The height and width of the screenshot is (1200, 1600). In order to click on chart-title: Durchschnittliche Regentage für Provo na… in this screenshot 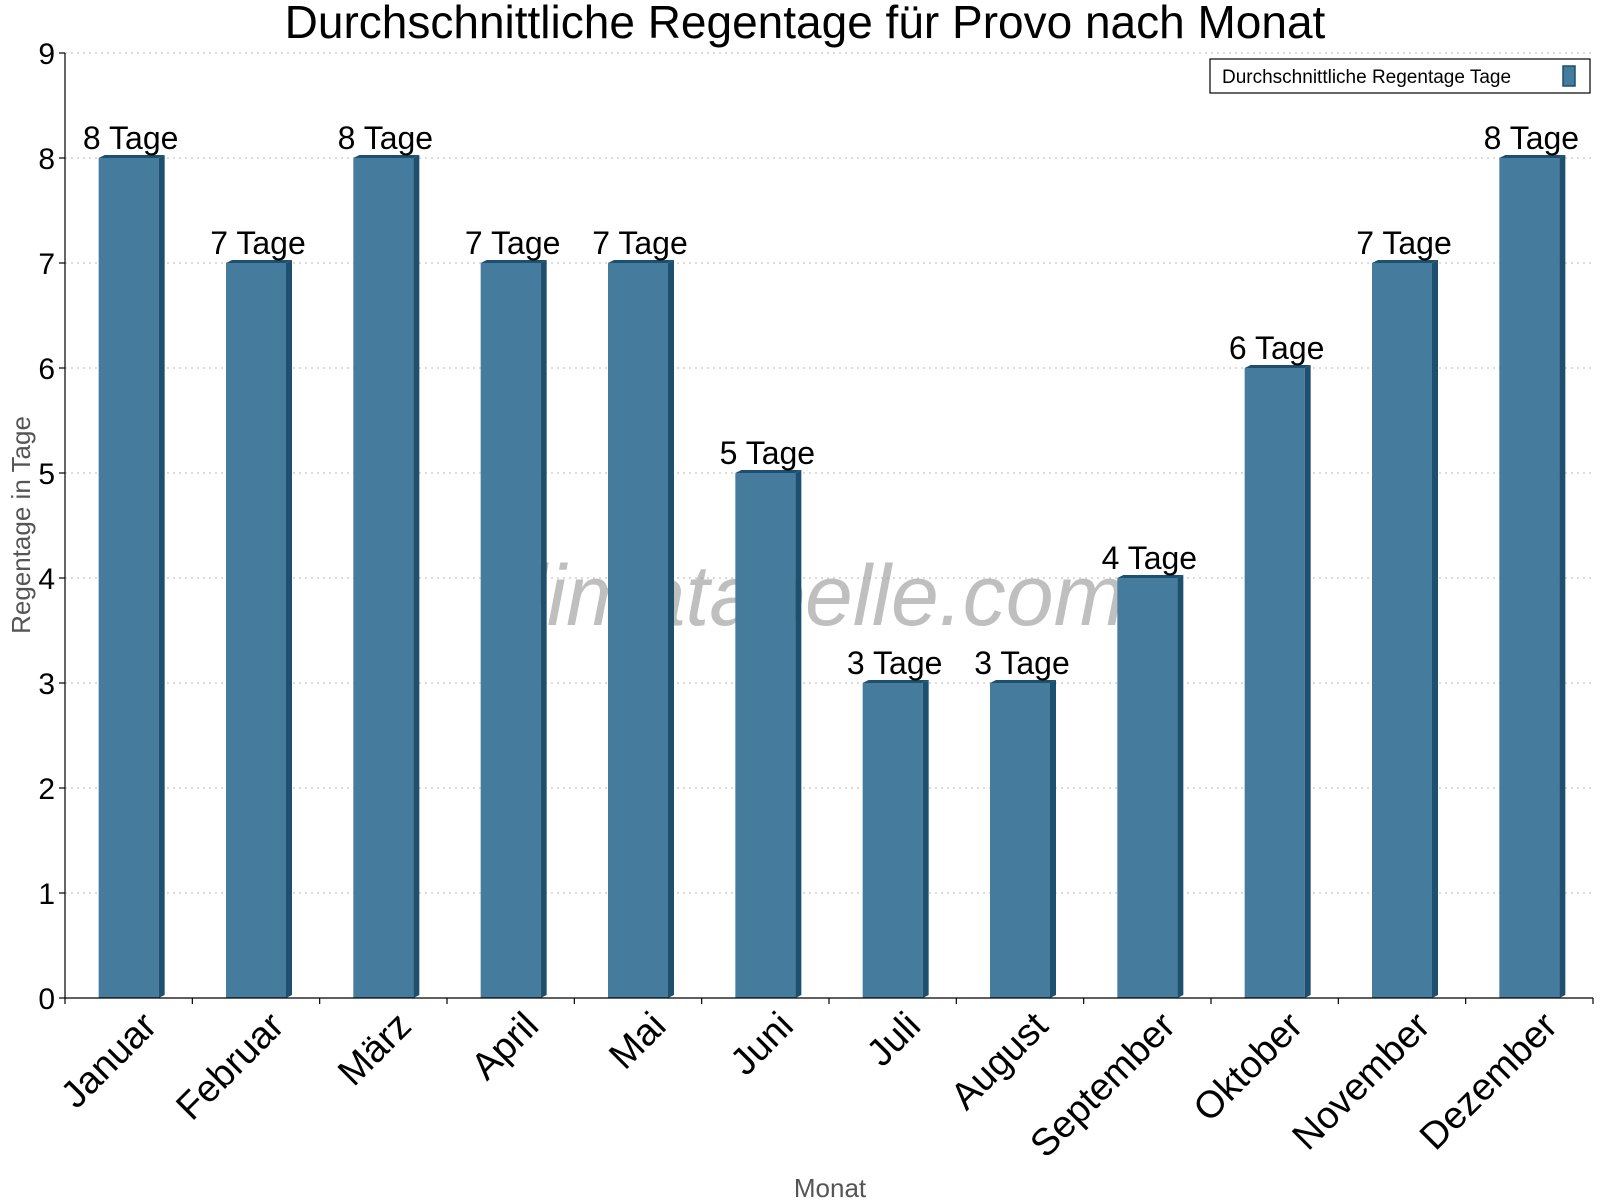, I will do `click(805, 24)`.